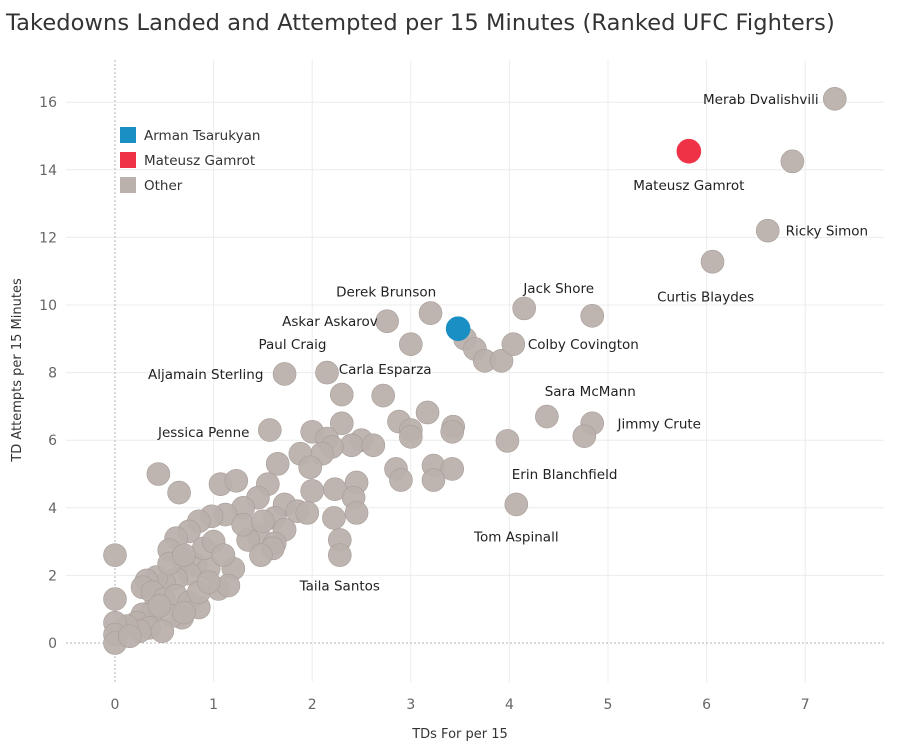 The image size is (900, 749). Describe the element at coordinates (202, 136) in the screenshot. I see `legend-label: Arman Tsarukyan` at that location.